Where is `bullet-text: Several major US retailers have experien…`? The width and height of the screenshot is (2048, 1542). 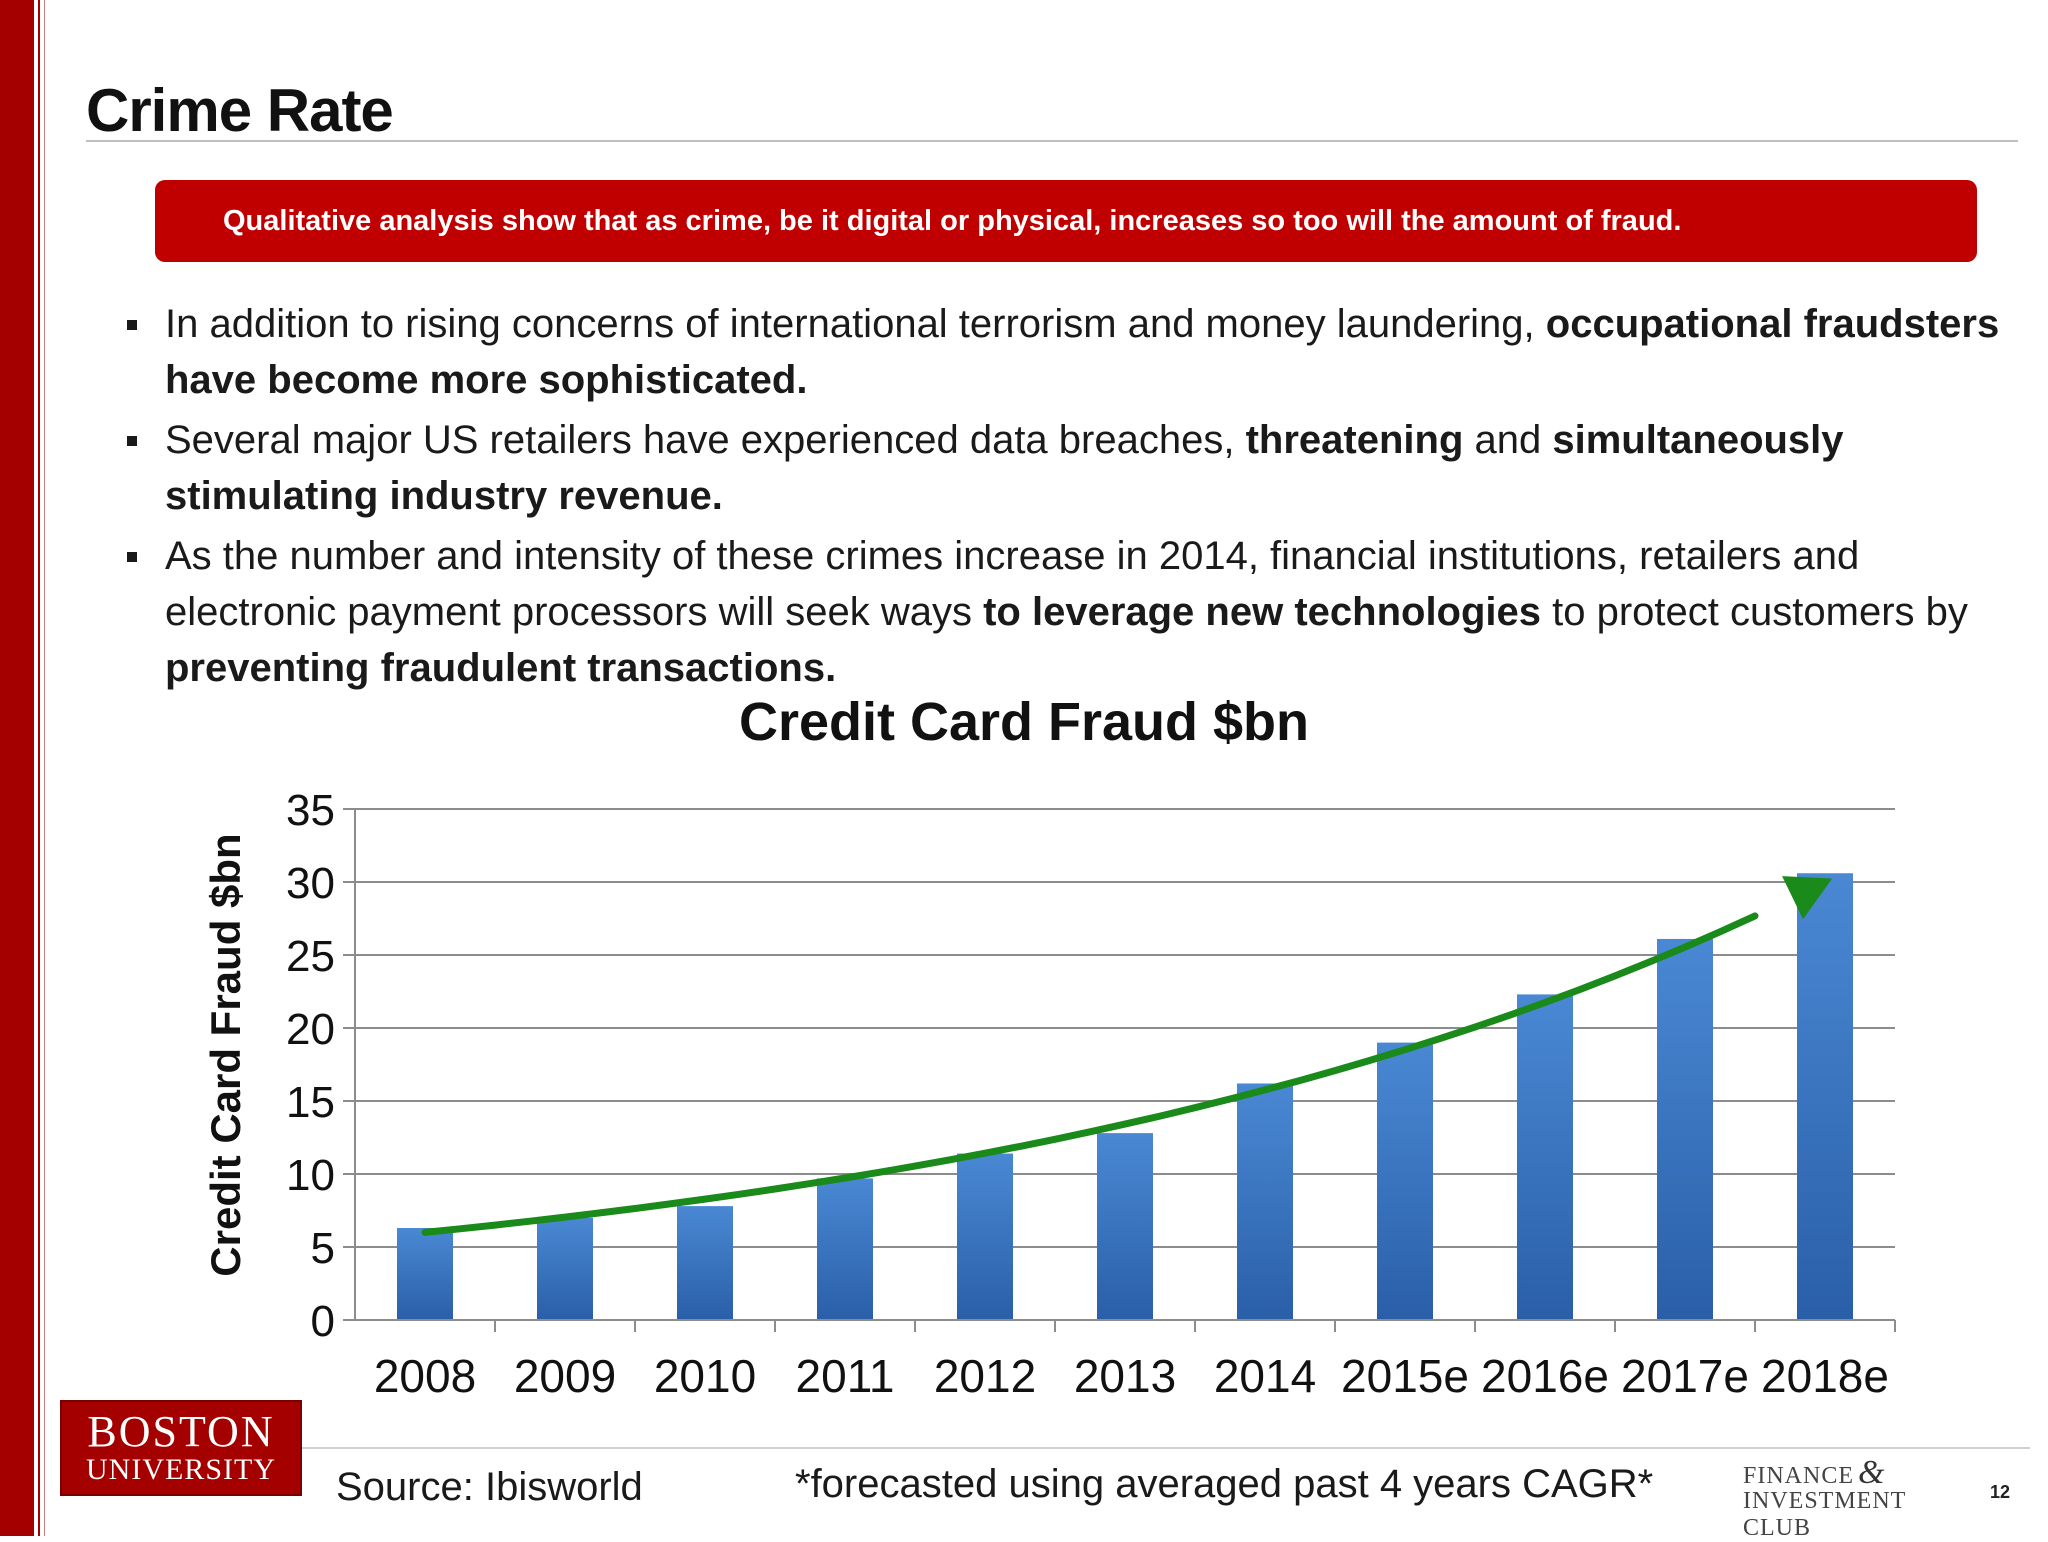
bullet-text: Several major US retailers have experien… is located at coordinates (705, 440).